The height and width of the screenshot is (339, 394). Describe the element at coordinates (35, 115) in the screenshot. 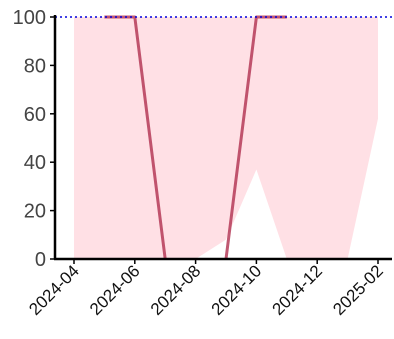

I see `y-tick-label: 60` at that location.